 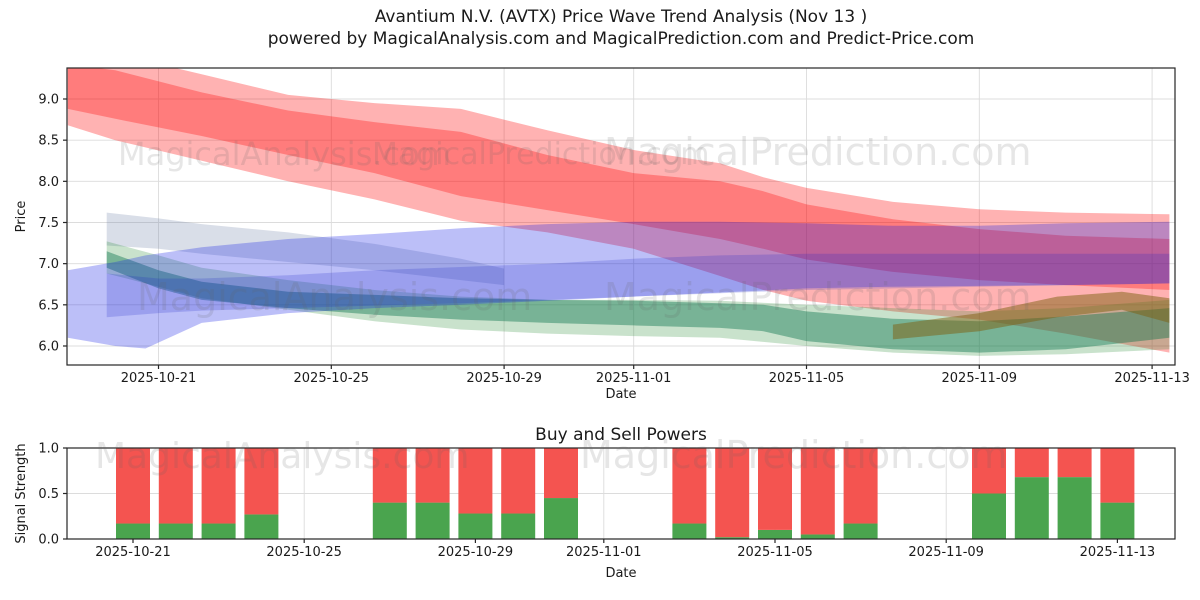 I want to click on signal-ylabel: Signal Strength, so click(x=21, y=493).